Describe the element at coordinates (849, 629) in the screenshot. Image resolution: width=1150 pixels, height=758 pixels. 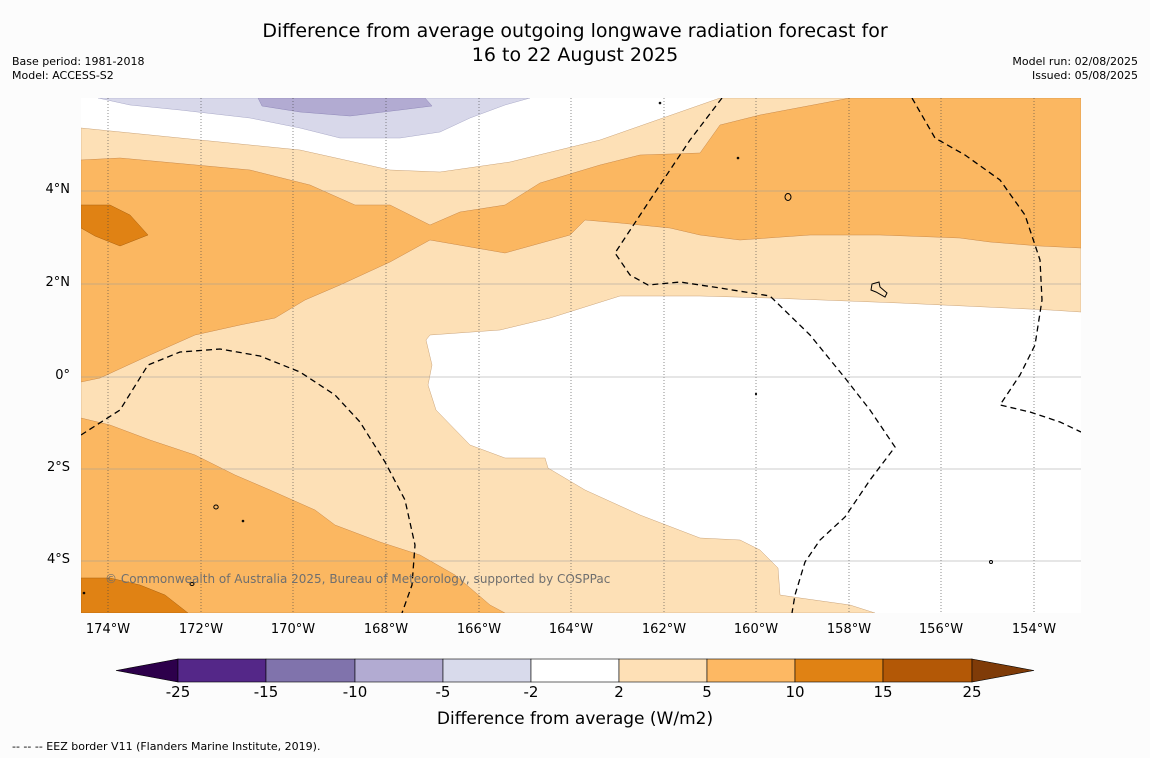
I see `lon-label: 158°W` at that location.